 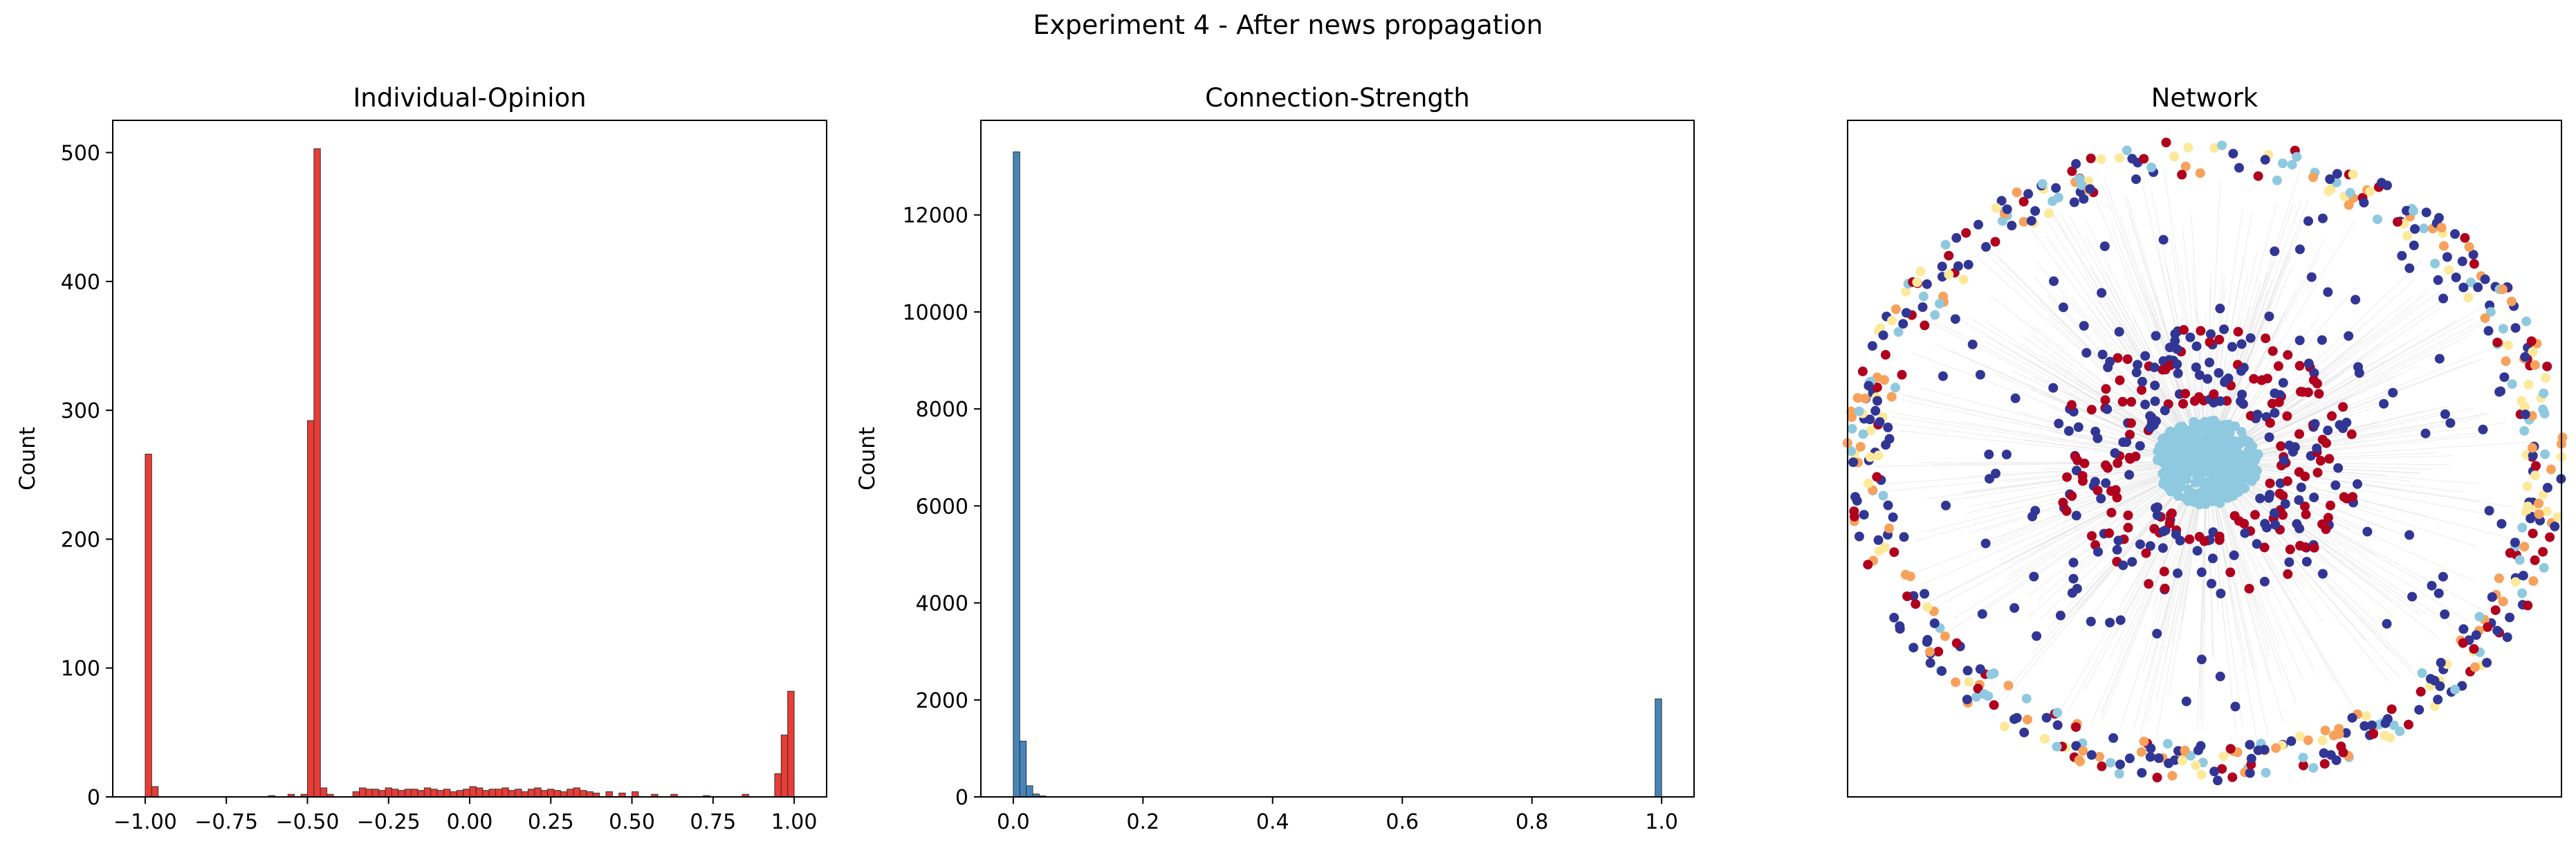 What do you see at coordinates (80, 411) in the screenshot?
I see `y-tick-label: 300` at bounding box center [80, 411].